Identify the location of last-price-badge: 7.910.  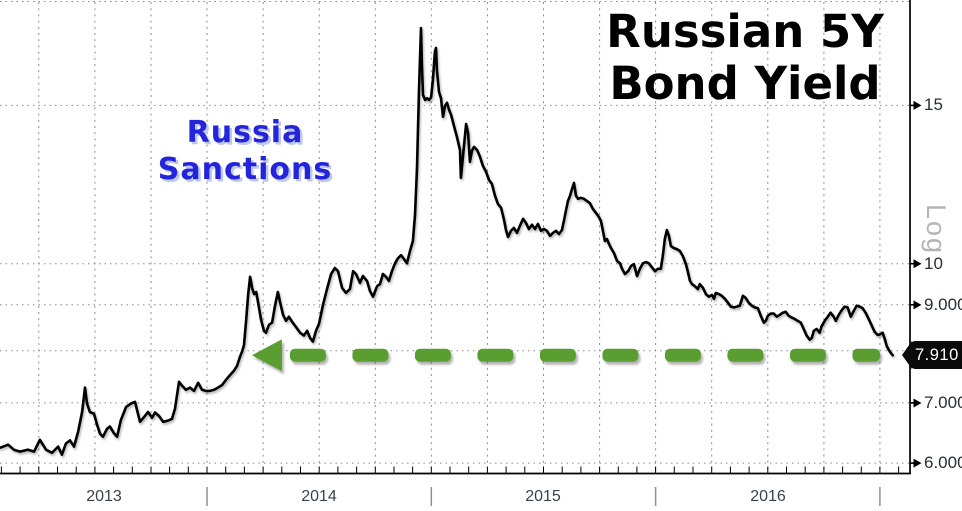
(932, 355).